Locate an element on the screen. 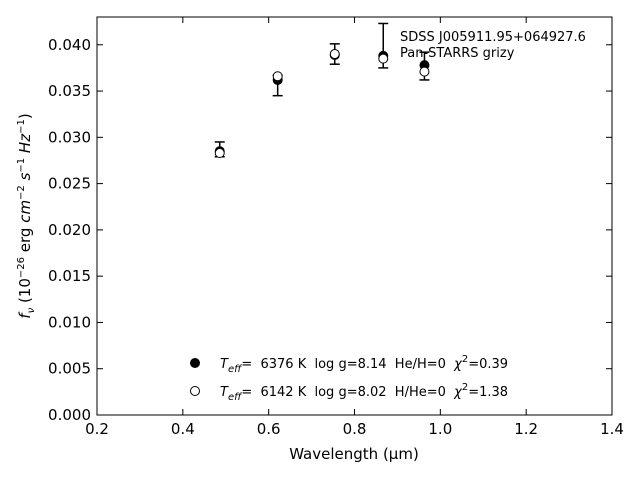 This screenshot has height=480, width=640. series-open-model is located at coordinates (322, 104).